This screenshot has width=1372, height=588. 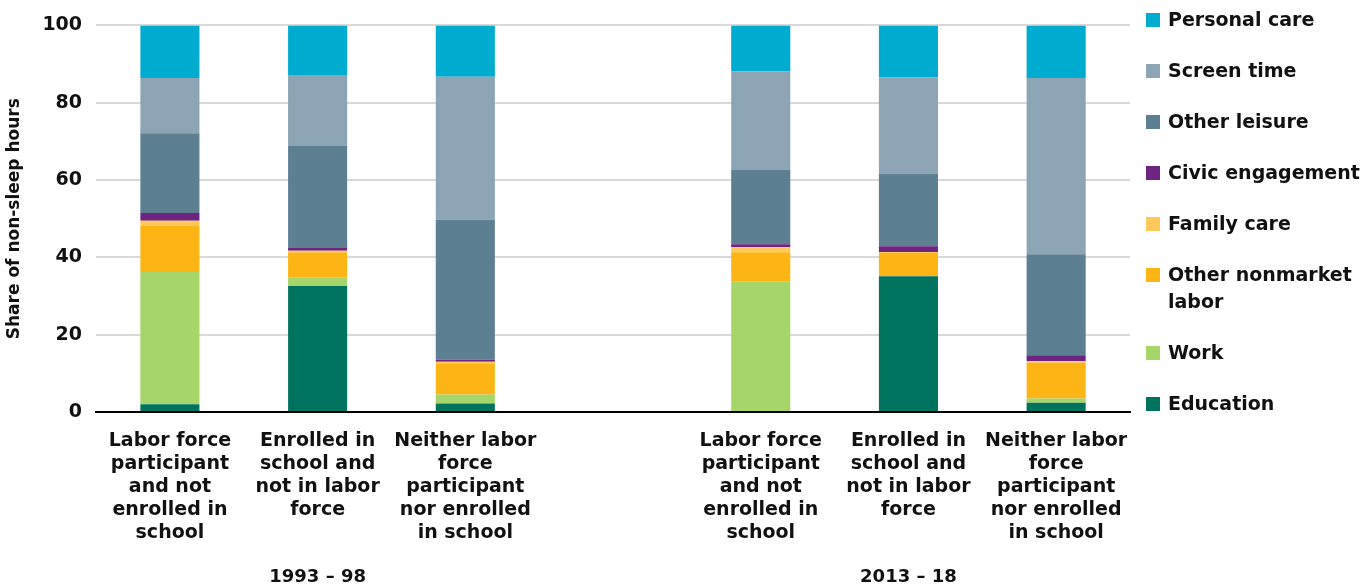 I want to click on y-tick-label: 100, so click(x=62, y=23).